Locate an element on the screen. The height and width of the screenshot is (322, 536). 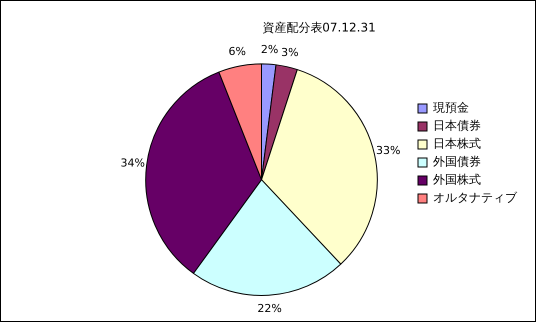
legend-label: 外国株式 is located at coordinates (457, 179).